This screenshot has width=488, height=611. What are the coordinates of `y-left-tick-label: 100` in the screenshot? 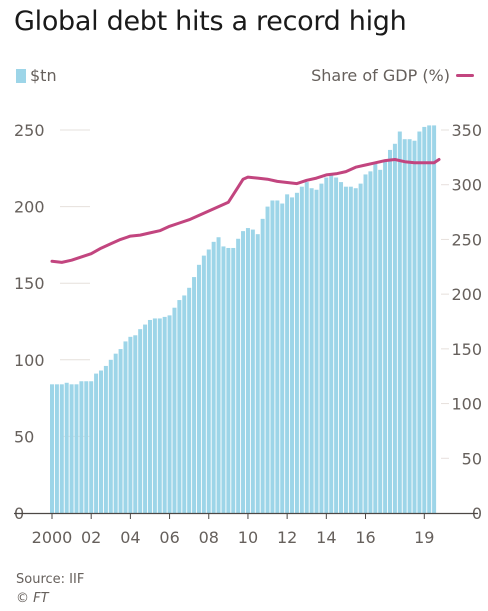 It's located at (29, 360).